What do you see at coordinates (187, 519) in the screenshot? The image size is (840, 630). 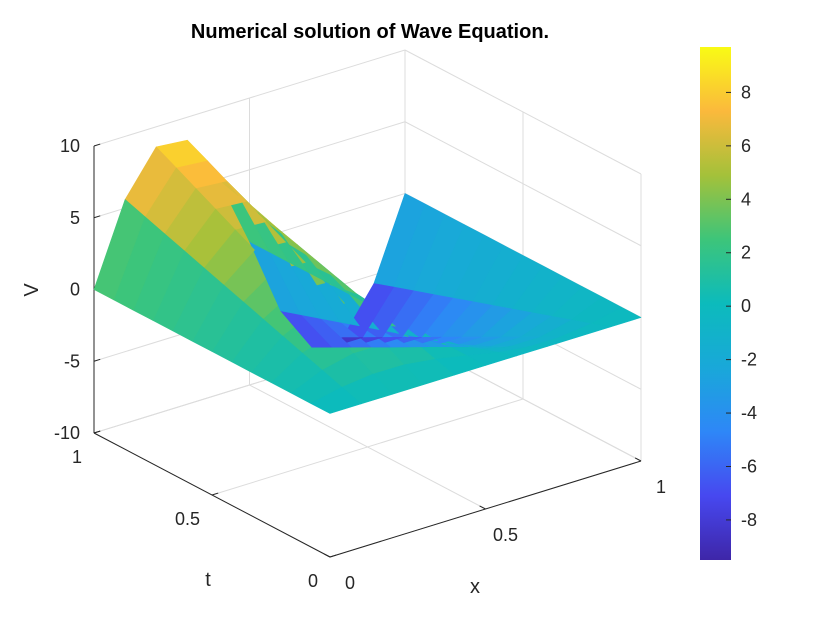 I see `t-tick-label: 0.5` at bounding box center [187, 519].